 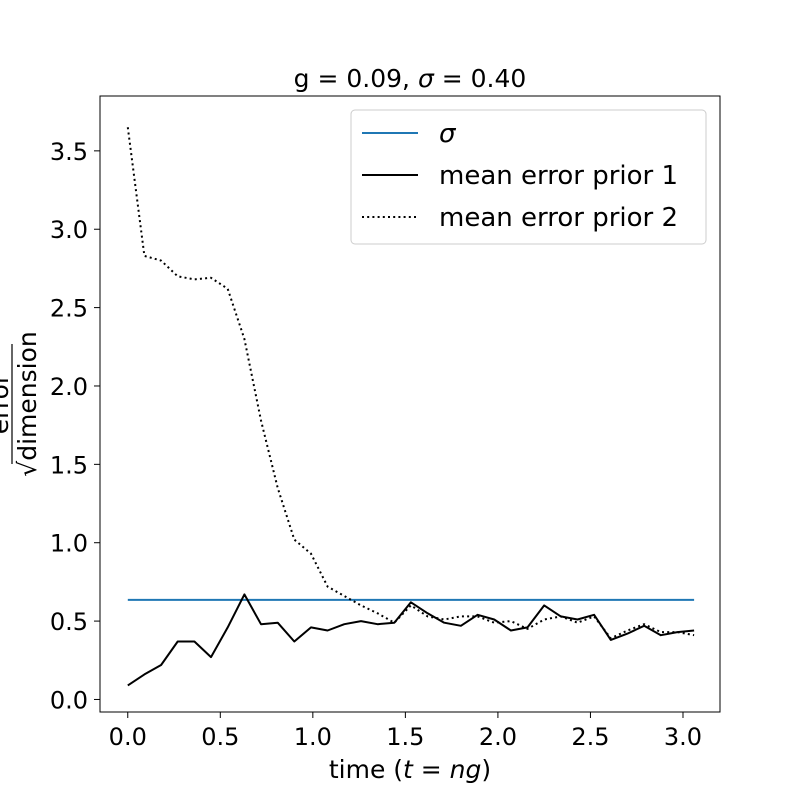 What do you see at coordinates (405, 737) in the screenshot?
I see `x-tick-label: 1.5` at bounding box center [405, 737].